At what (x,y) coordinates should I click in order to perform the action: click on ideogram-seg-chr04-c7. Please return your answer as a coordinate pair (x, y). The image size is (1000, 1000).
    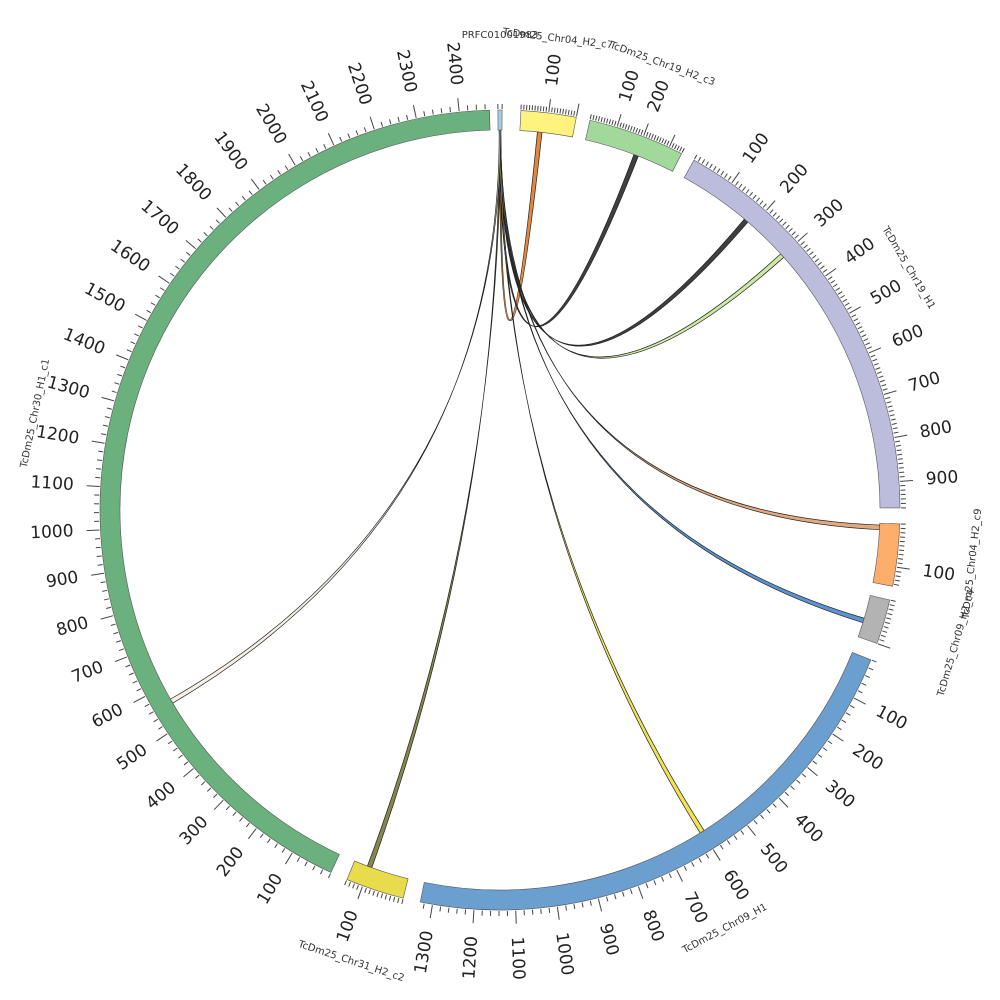
    Looking at the image, I should click on (548, 124).